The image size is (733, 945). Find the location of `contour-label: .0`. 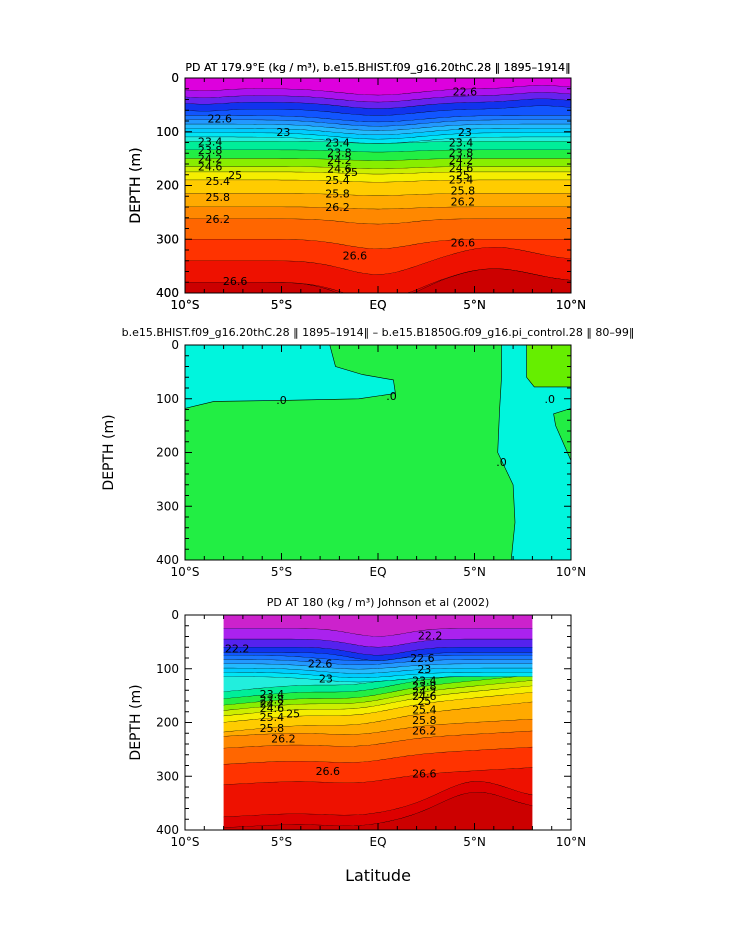

contour-label: .0 is located at coordinates (281, 400).